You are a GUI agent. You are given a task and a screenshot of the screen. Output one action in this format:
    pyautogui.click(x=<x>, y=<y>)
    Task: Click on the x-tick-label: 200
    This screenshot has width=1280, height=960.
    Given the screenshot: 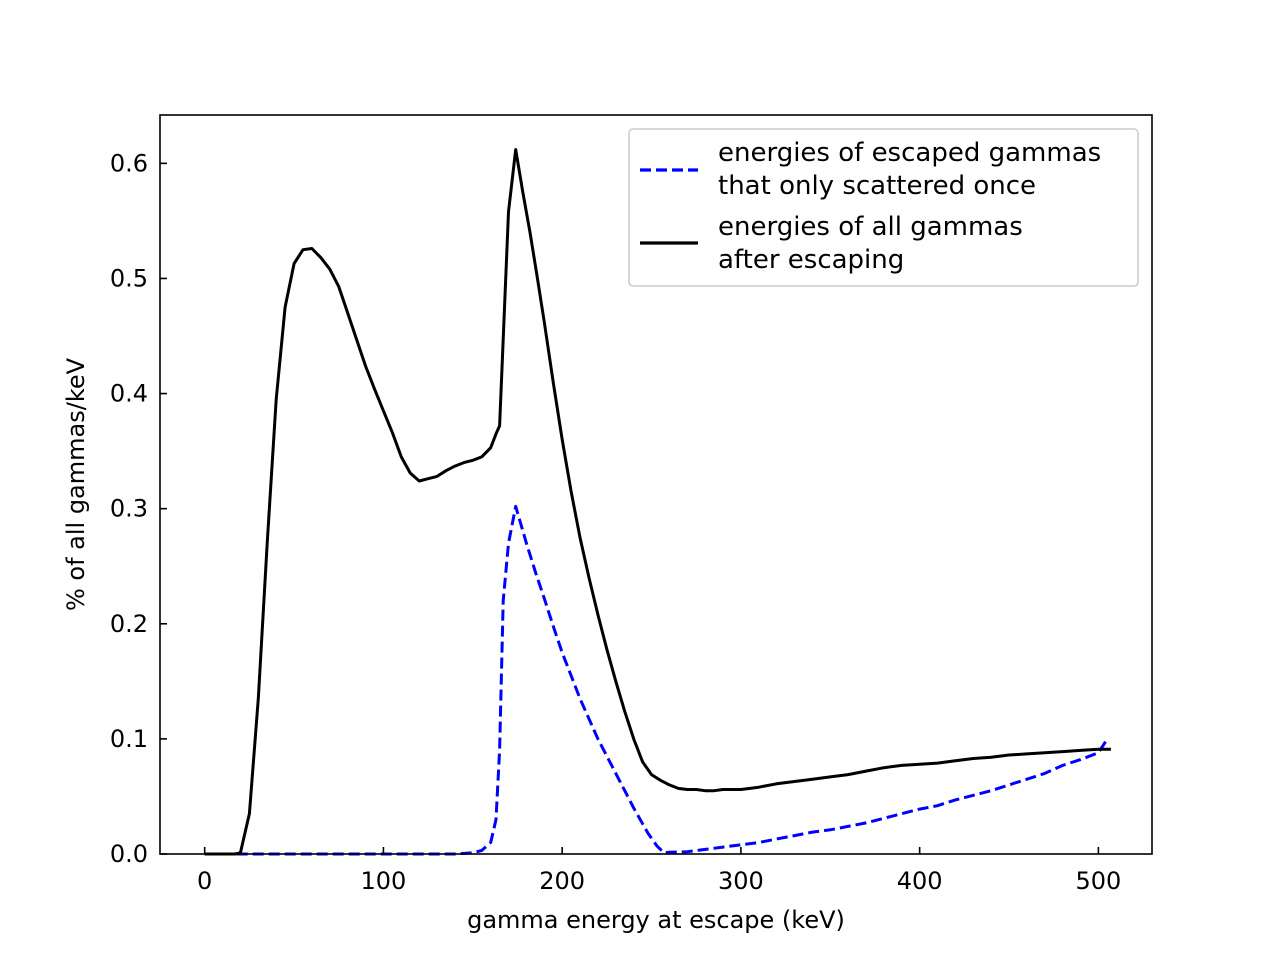 What is the action you would take?
    pyautogui.click(x=562, y=881)
    